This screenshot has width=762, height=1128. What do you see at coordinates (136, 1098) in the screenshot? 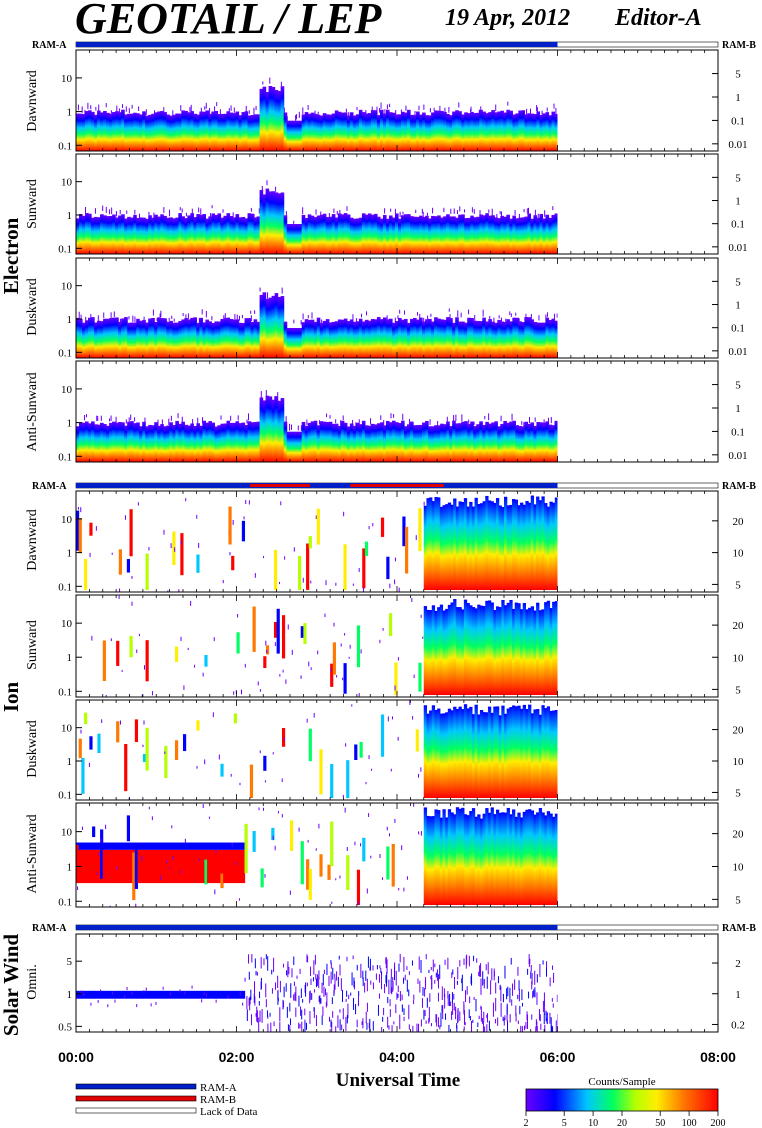
I see `legend-ram-b-swatch` at bounding box center [136, 1098].